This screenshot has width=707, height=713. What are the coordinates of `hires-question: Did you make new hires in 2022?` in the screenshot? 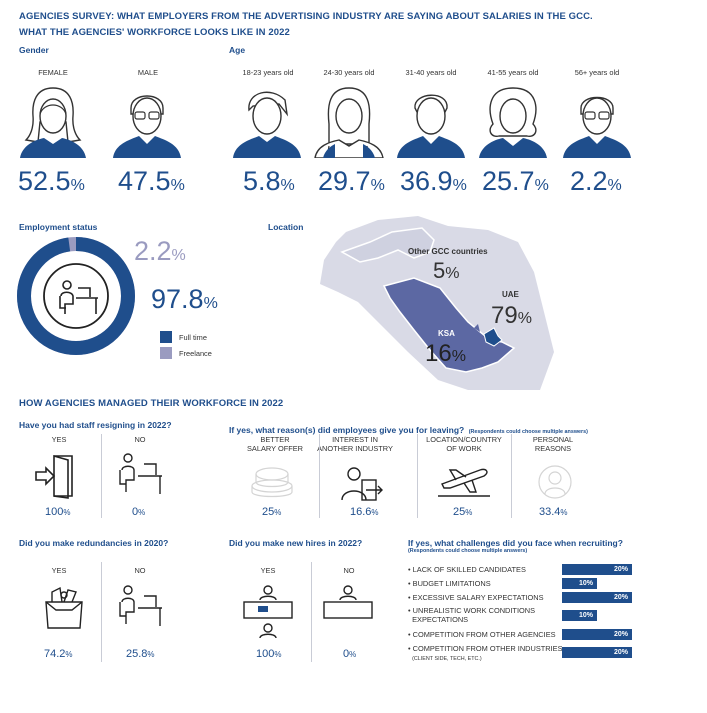 It's located at (296, 543).